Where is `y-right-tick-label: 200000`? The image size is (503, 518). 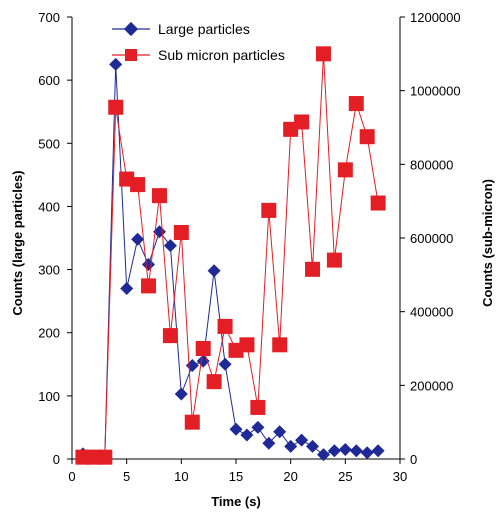
y-right-tick-label: 200000 is located at coordinates (431, 385).